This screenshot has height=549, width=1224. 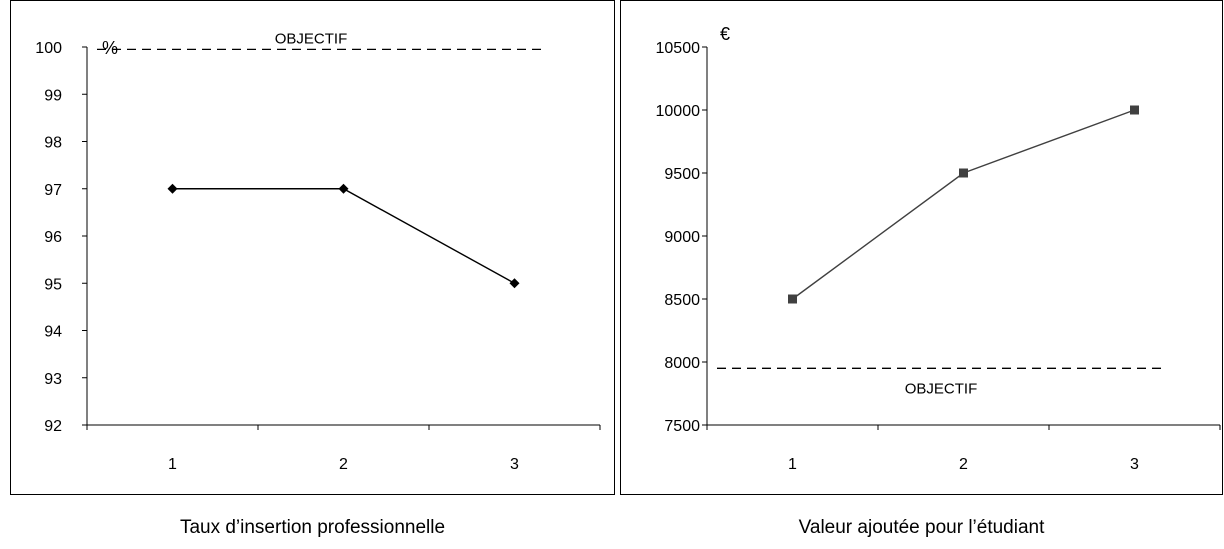 What do you see at coordinates (682, 363) in the screenshot?
I see `y-tick-label: 8000` at bounding box center [682, 363].